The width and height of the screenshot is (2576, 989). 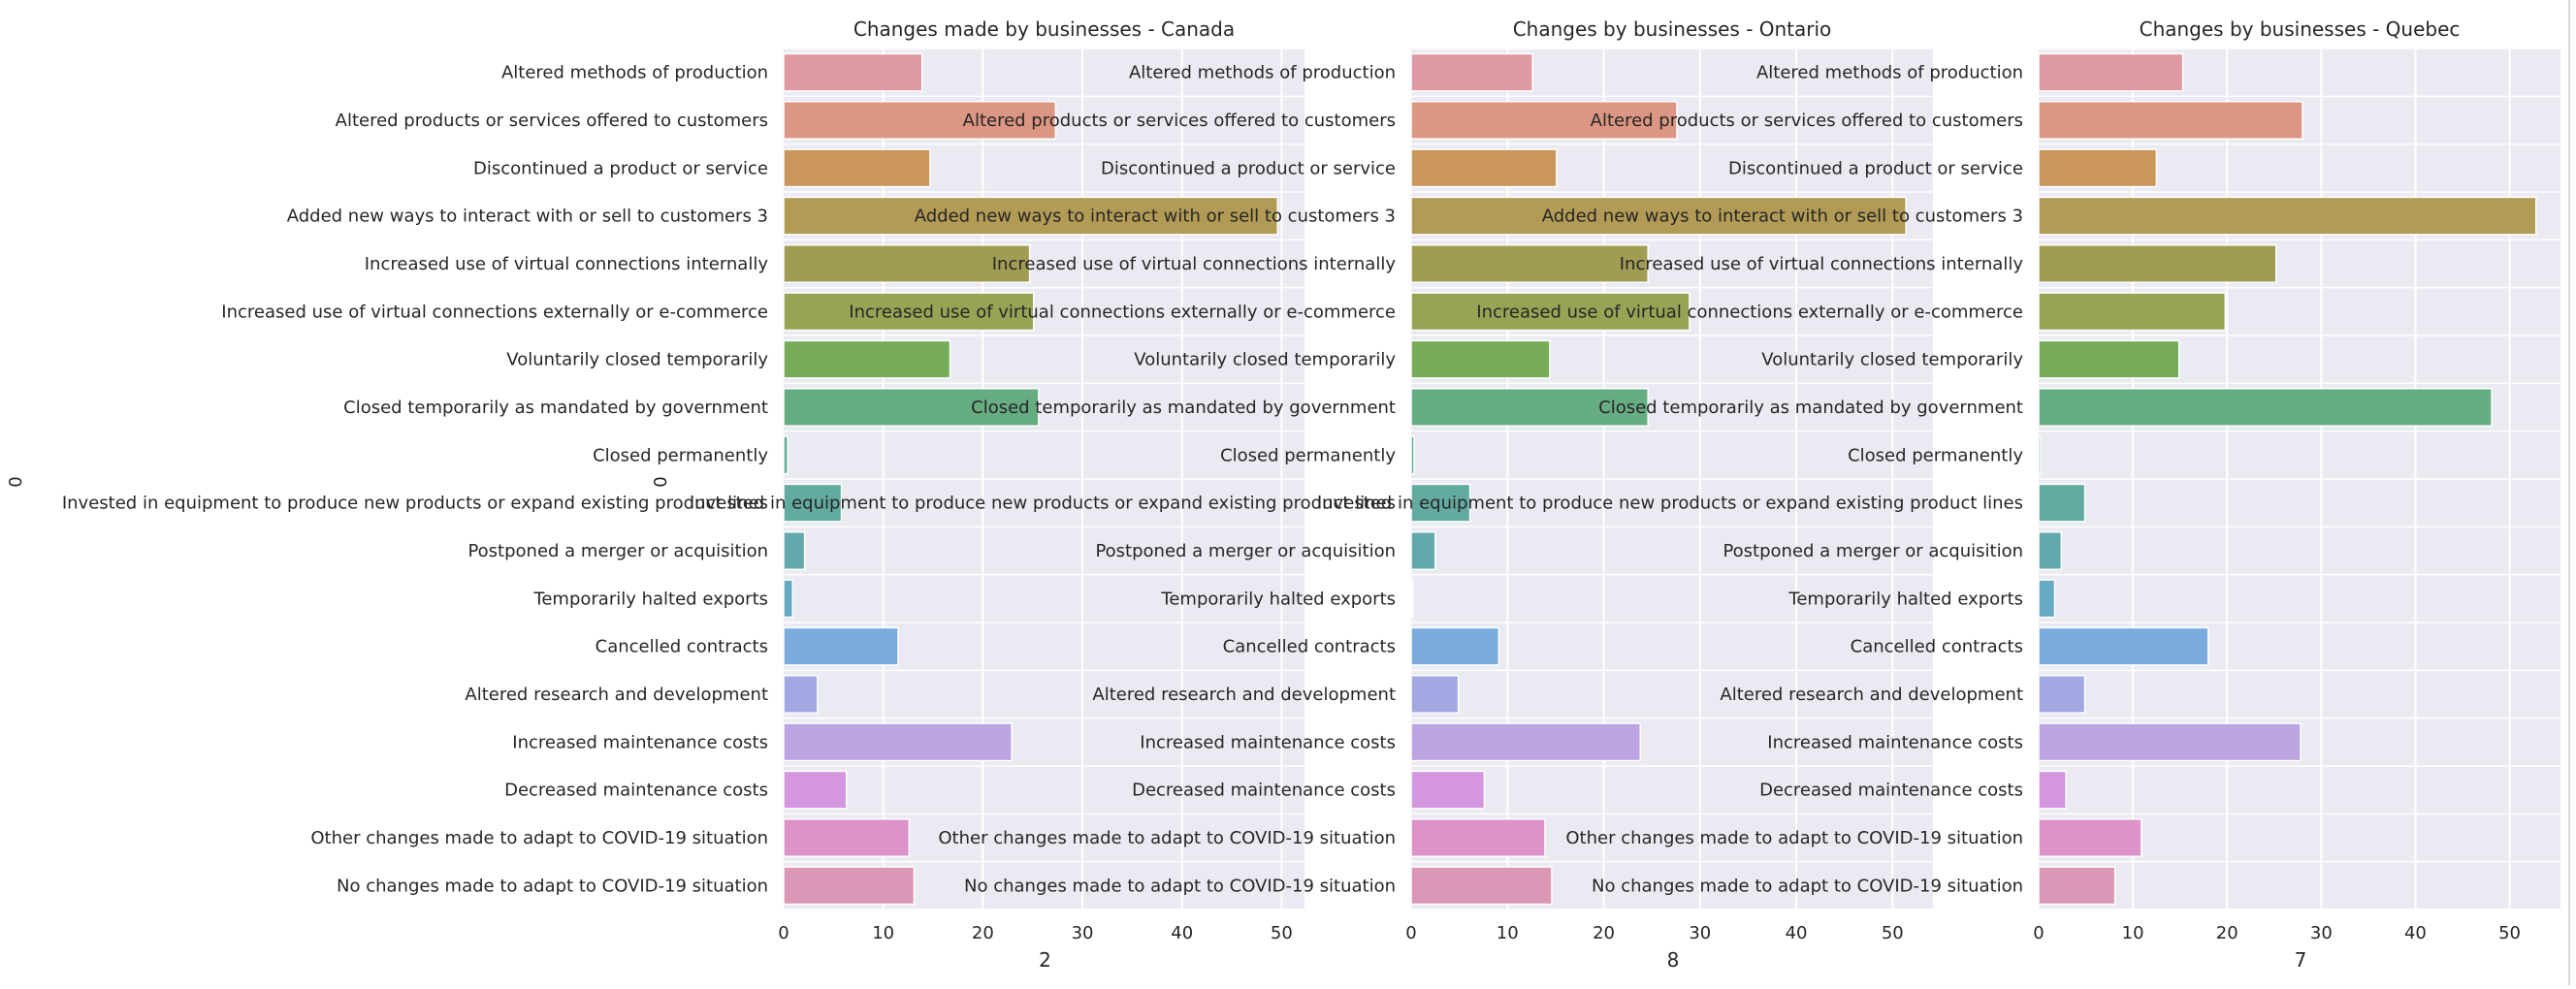 I want to click on y-tick-label: Increased maintenance costs, so click(x=1268, y=742).